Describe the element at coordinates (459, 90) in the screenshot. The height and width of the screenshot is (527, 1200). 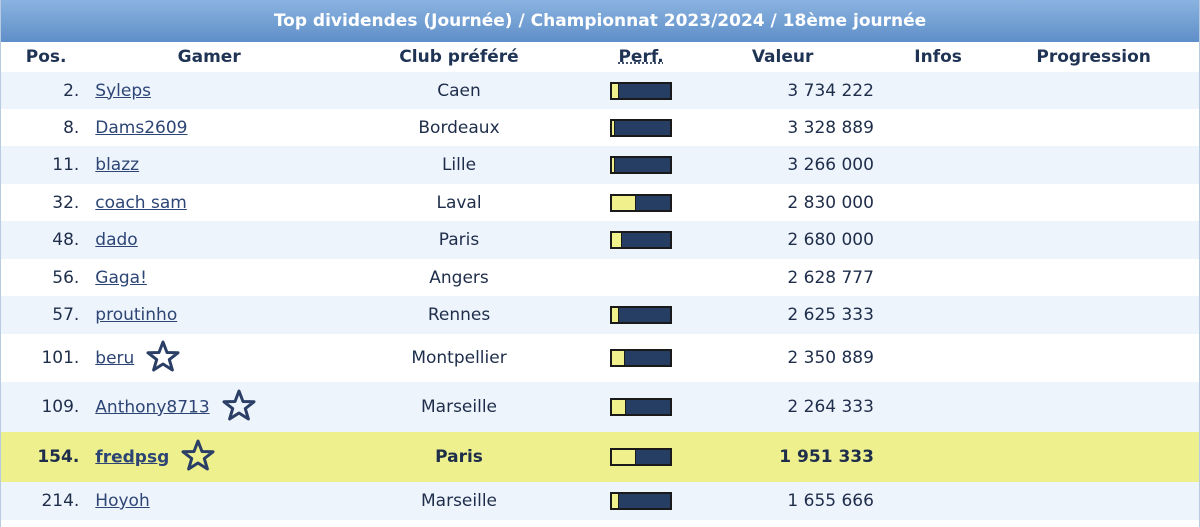
I see `favorite-club: Caen` at that location.